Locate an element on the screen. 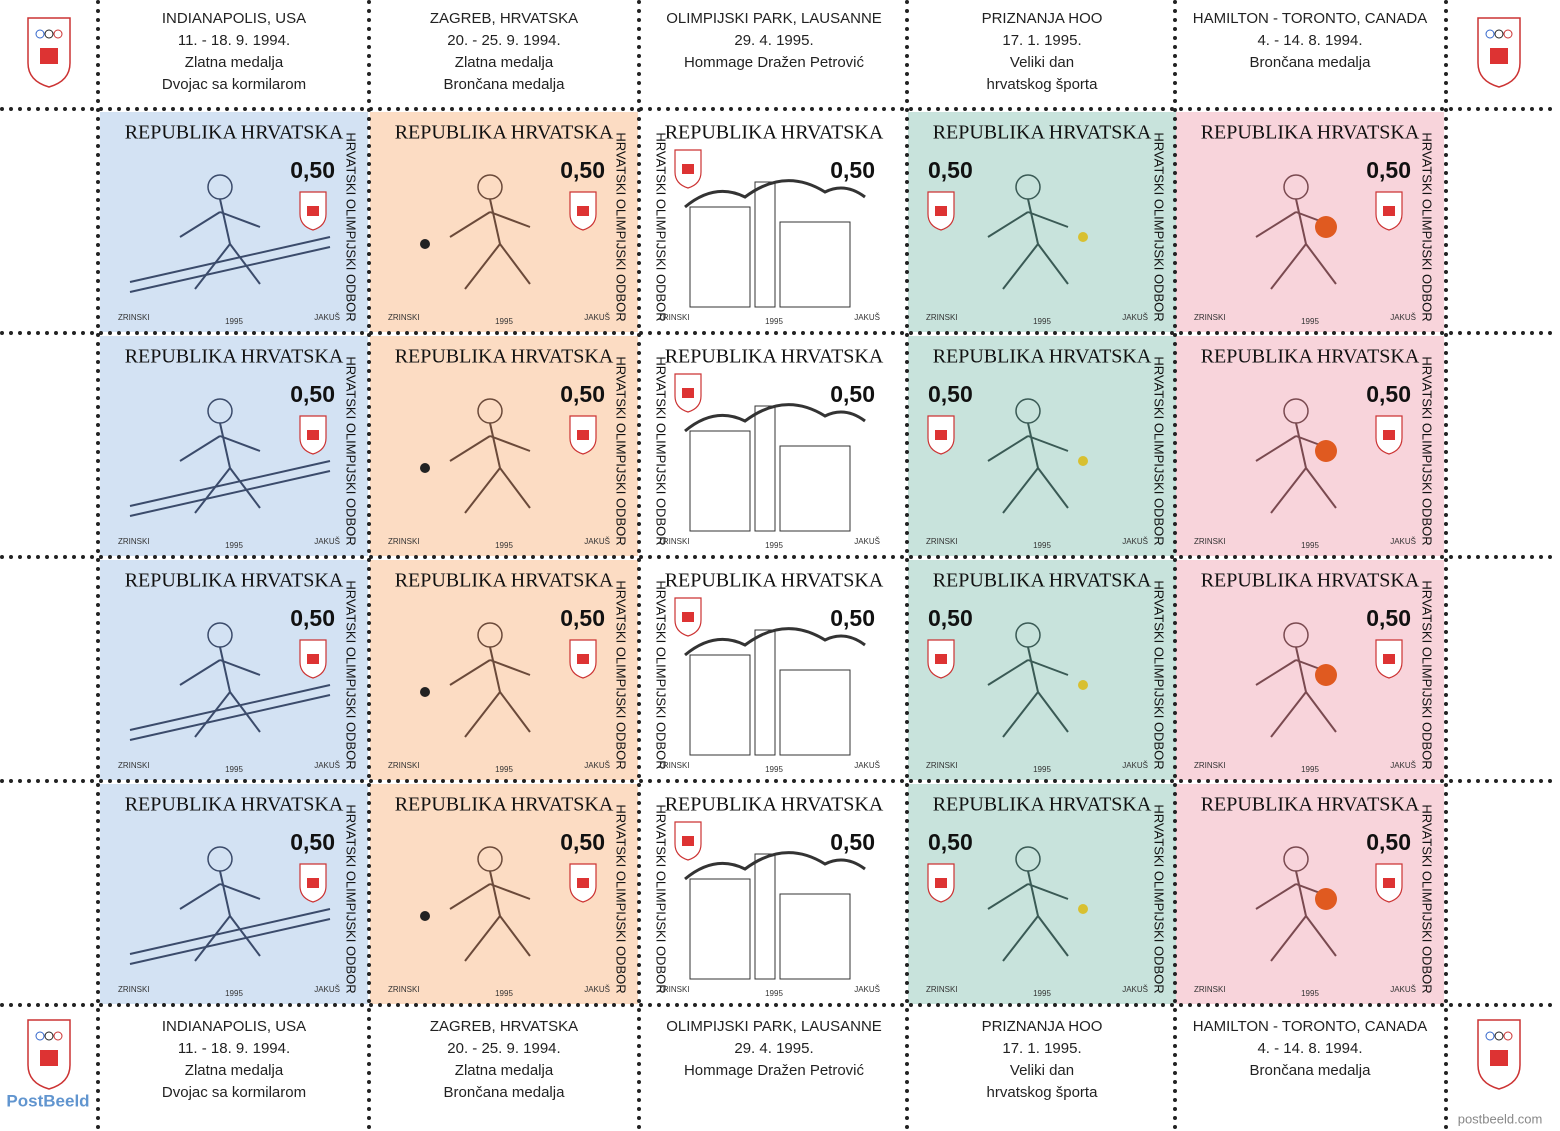  label-line: Dvojac sa kormilarom is located at coordinates (234, 1092).